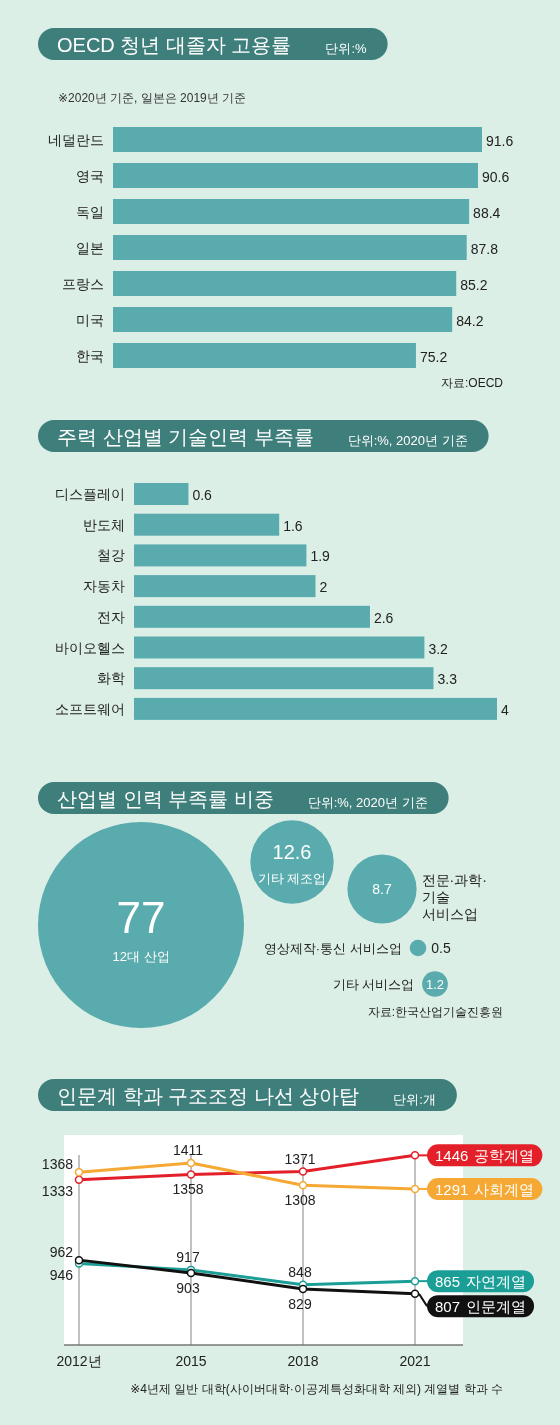 Image resolution: width=560 pixels, height=1425 pixels. What do you see at coordinates (448, 1282) in the screenshot?
I see `data-label: 865` at bounding box center [448, 1282].